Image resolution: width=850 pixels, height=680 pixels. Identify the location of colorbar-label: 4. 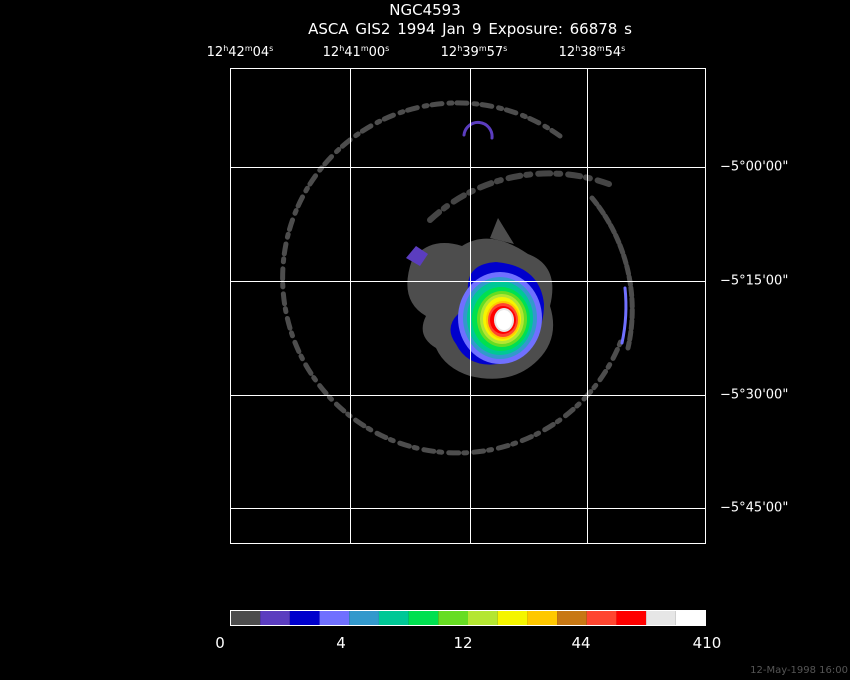
(341, 643).